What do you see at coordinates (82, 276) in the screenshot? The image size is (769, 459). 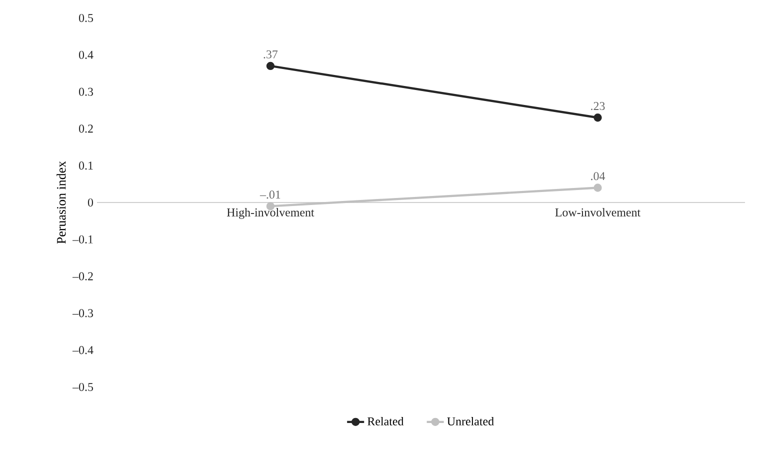 I see `y-tick-label: –0.2` at bounding box center [82, 276].